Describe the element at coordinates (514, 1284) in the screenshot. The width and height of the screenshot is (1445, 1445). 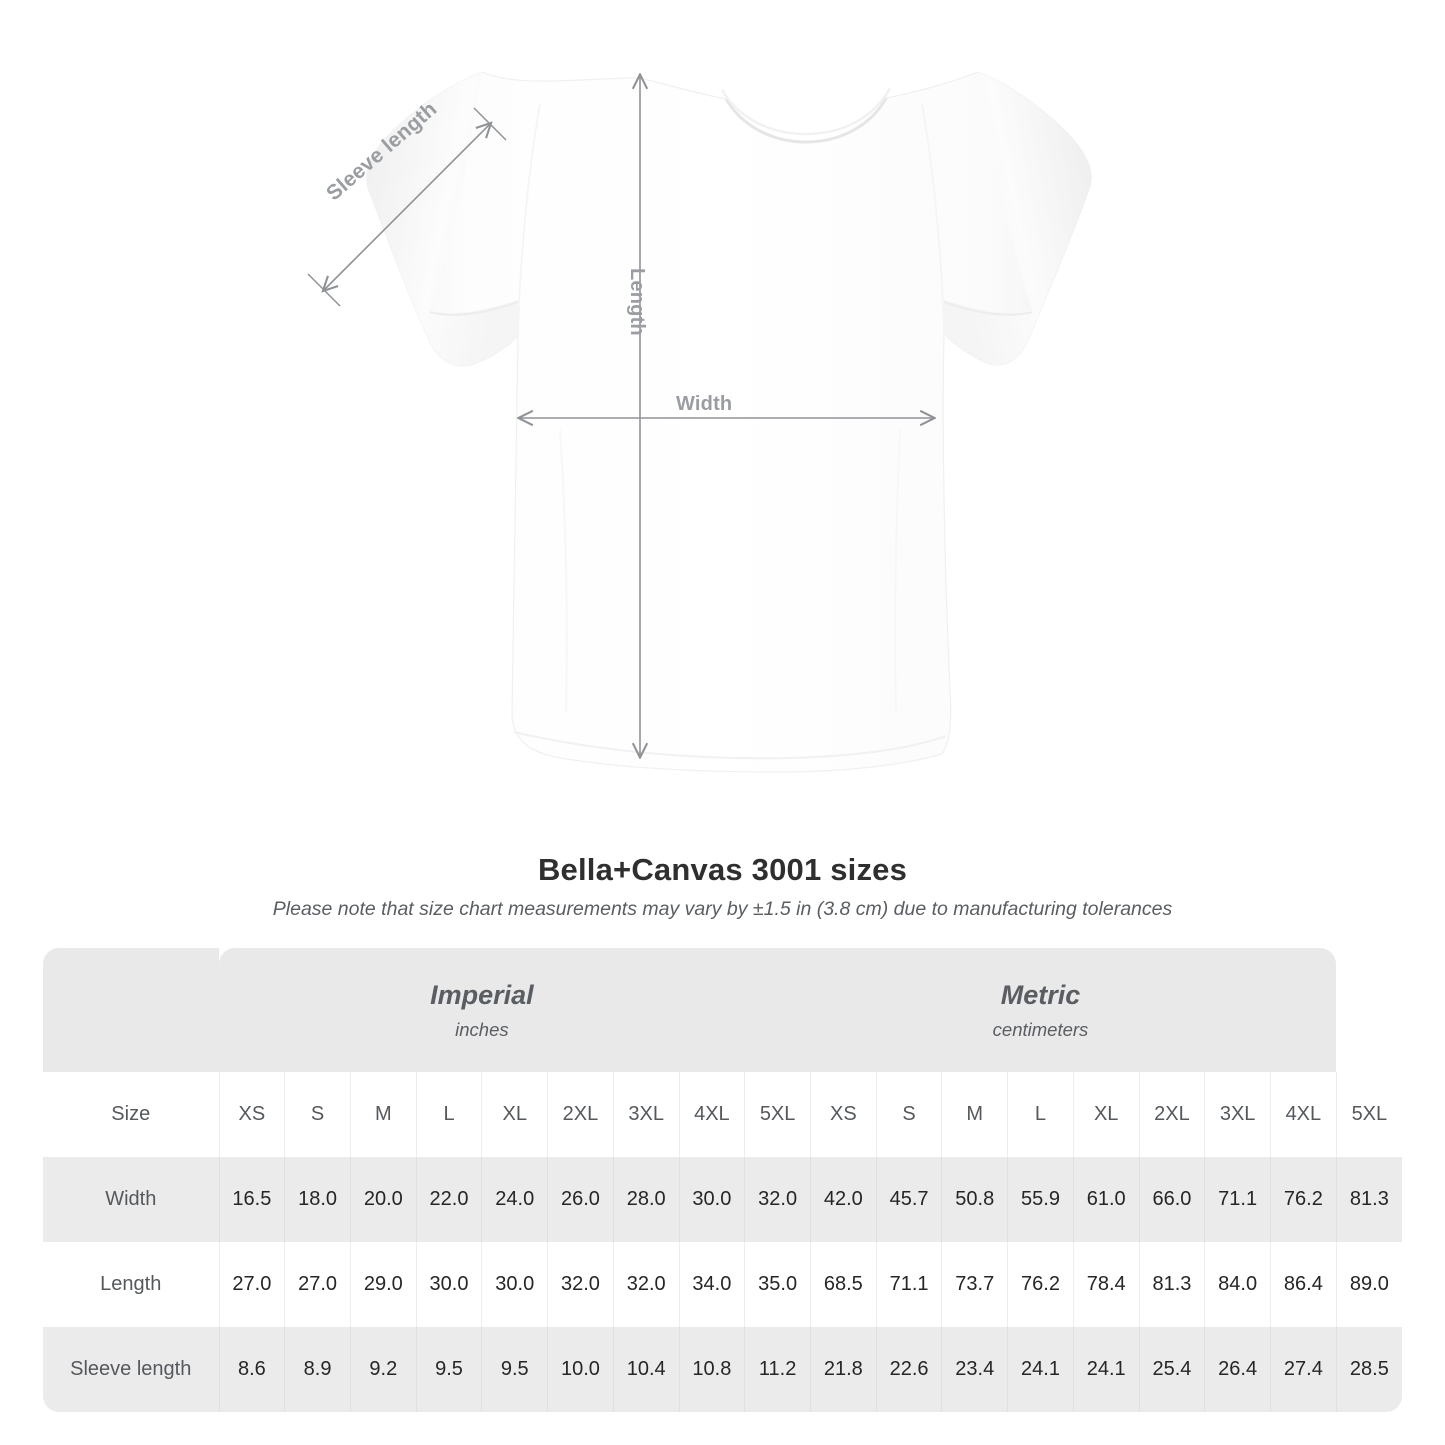
I see `cell-imperial-length-xl: 30.0` at that location.